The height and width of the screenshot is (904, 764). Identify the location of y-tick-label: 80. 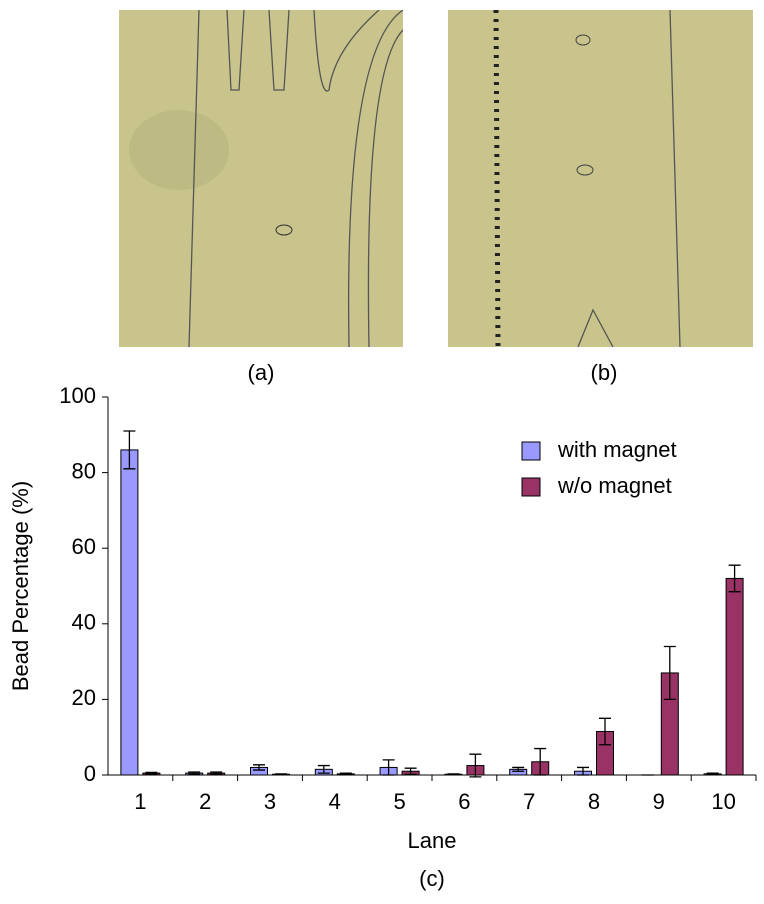
(84, 470).